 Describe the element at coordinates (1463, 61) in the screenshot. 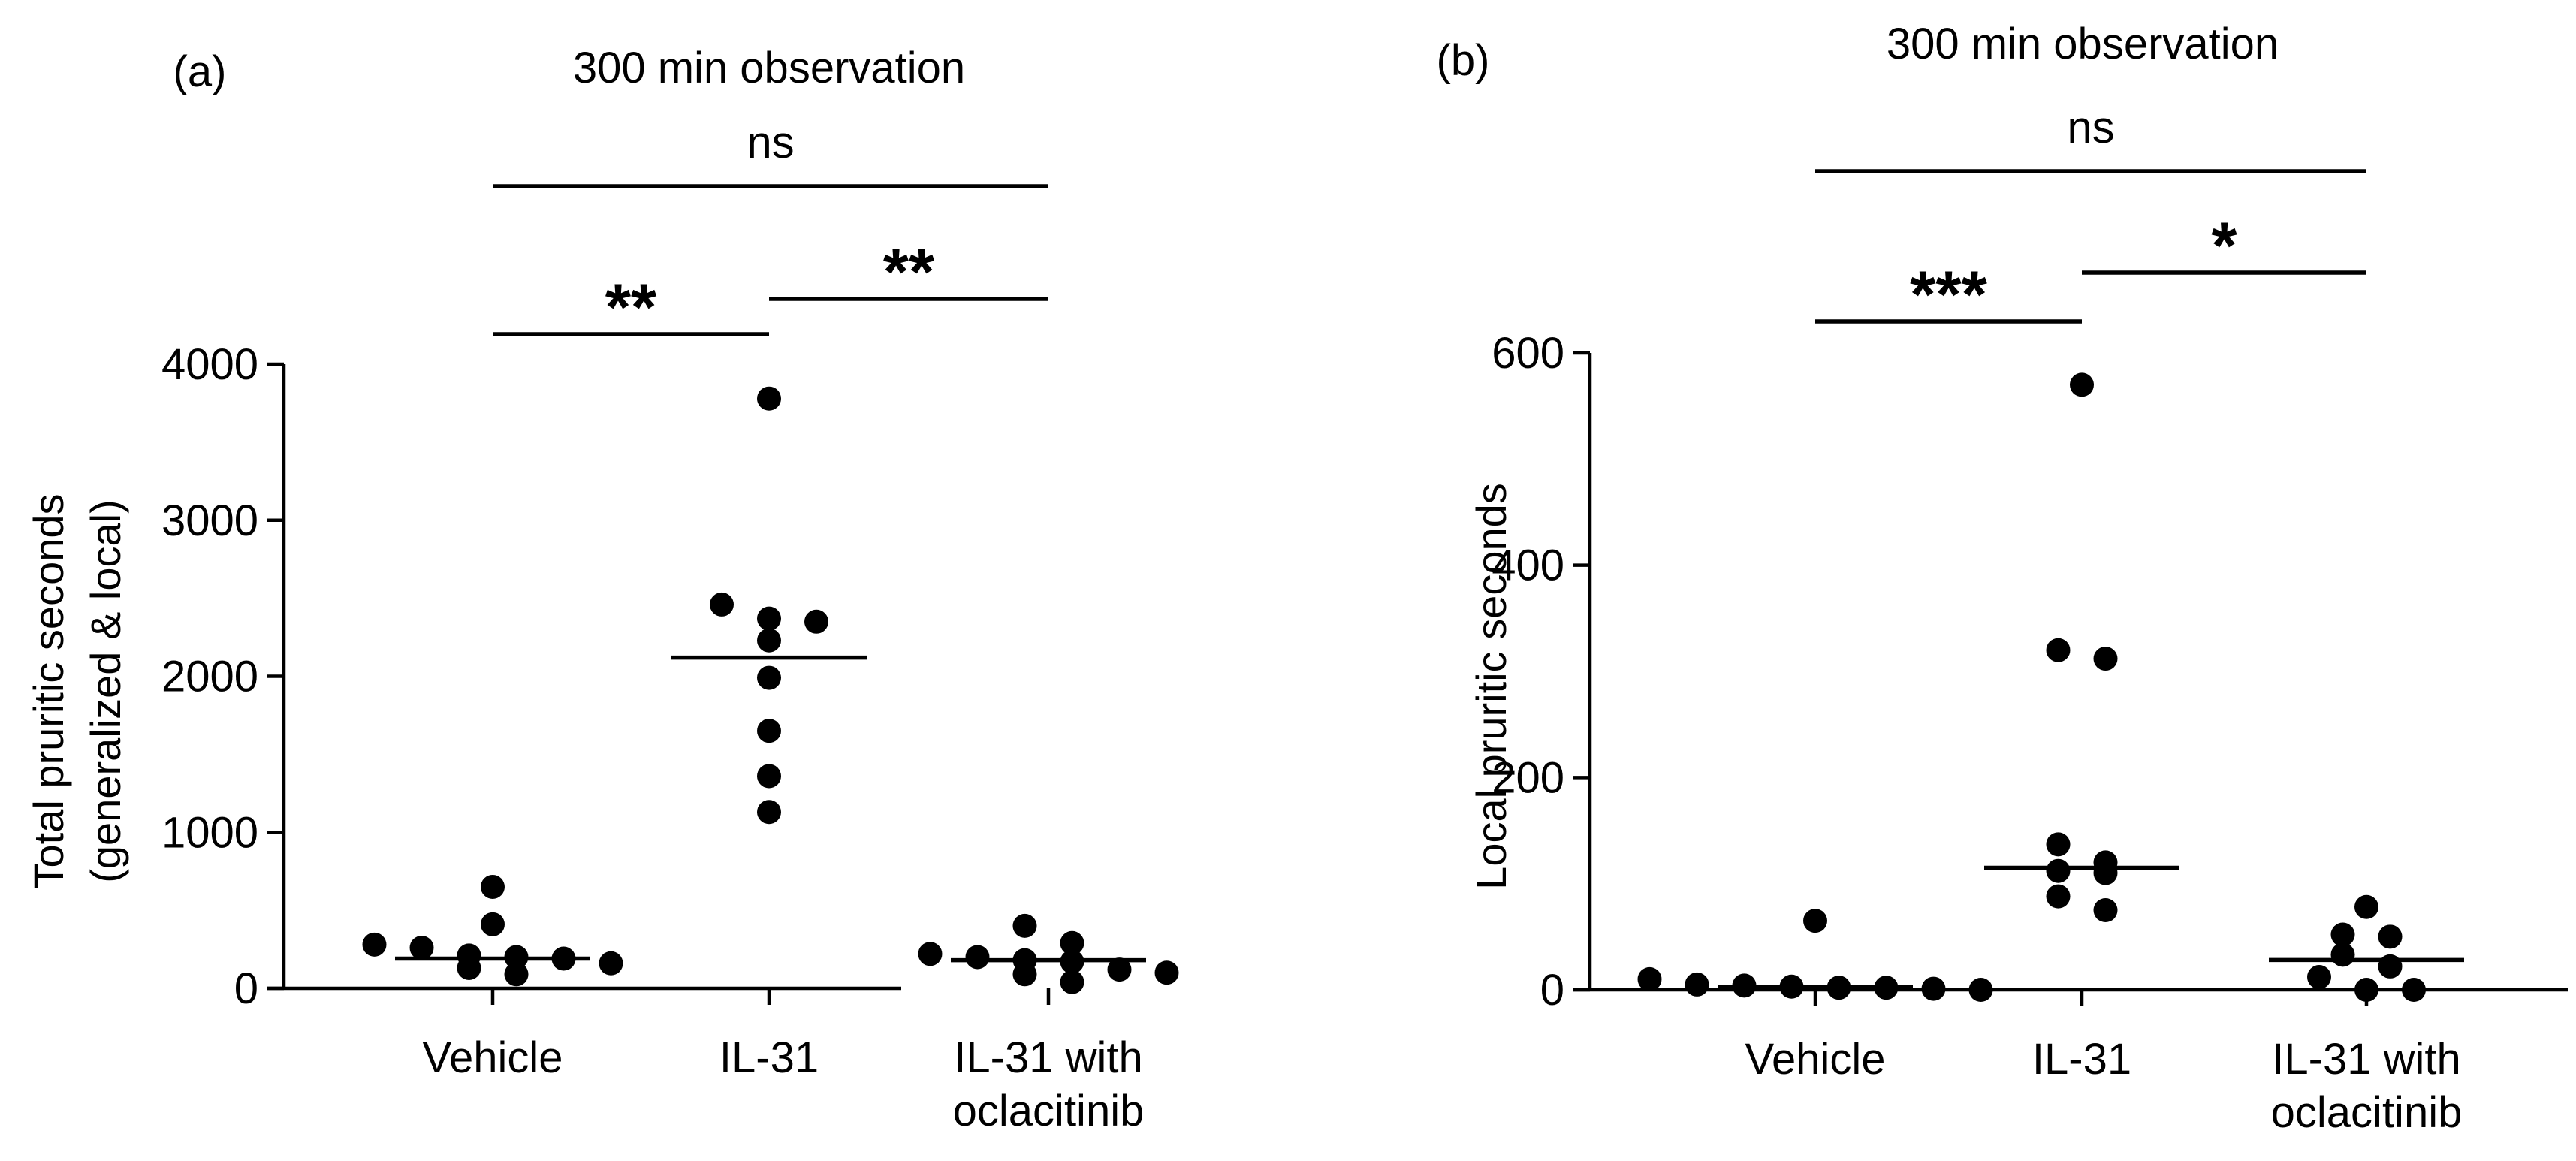

I see `panel-label: (b)` at that location.